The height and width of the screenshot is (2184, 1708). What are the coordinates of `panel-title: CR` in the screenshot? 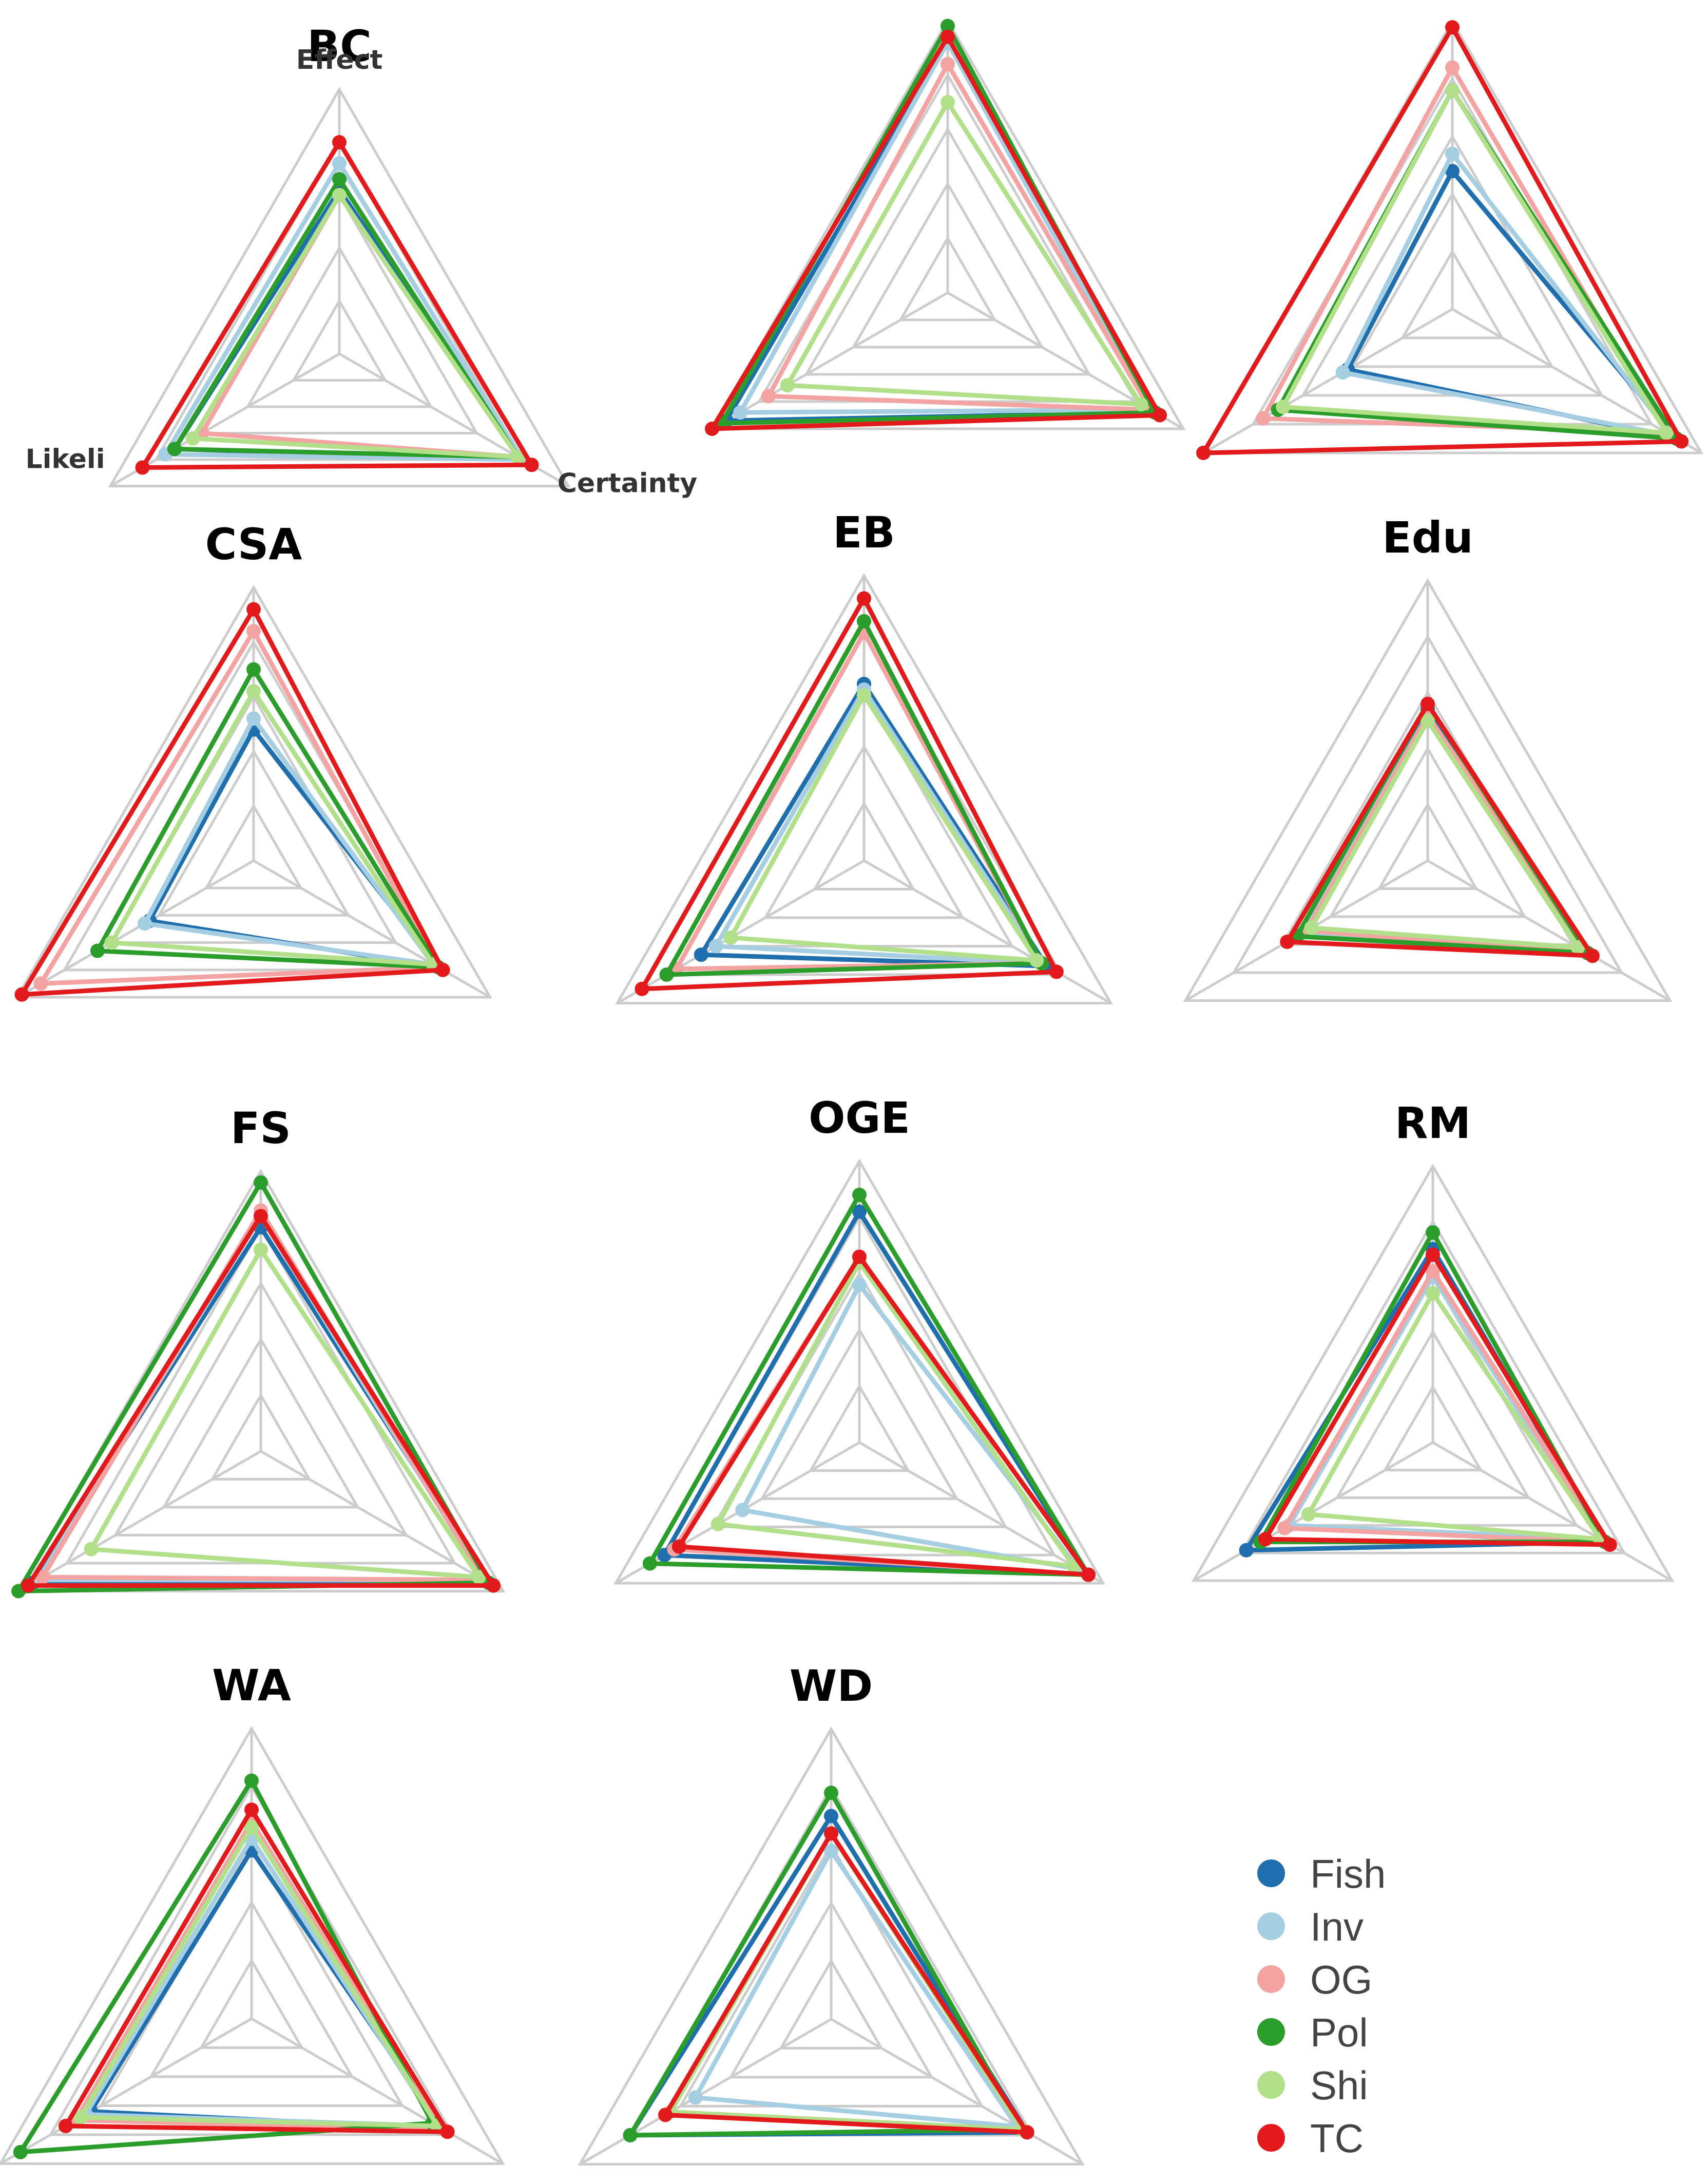 It's located at (1452, 2).